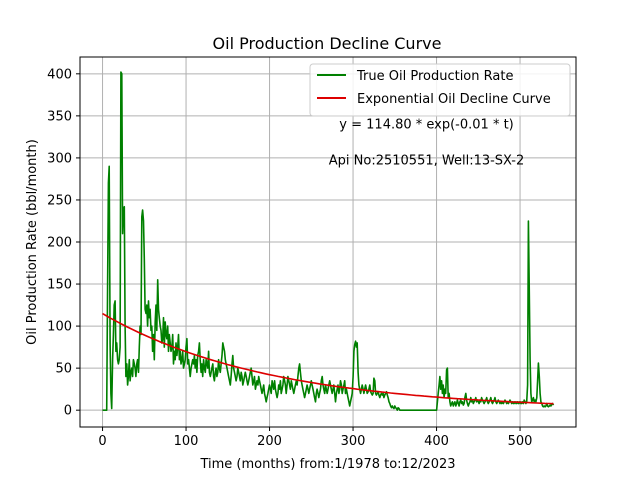 This screenshot has height=480, width=640. What do you see at coordinates (59, 327) in the screenshot?
I see `y-tick-label: 100` at bounding box center [59, 327].